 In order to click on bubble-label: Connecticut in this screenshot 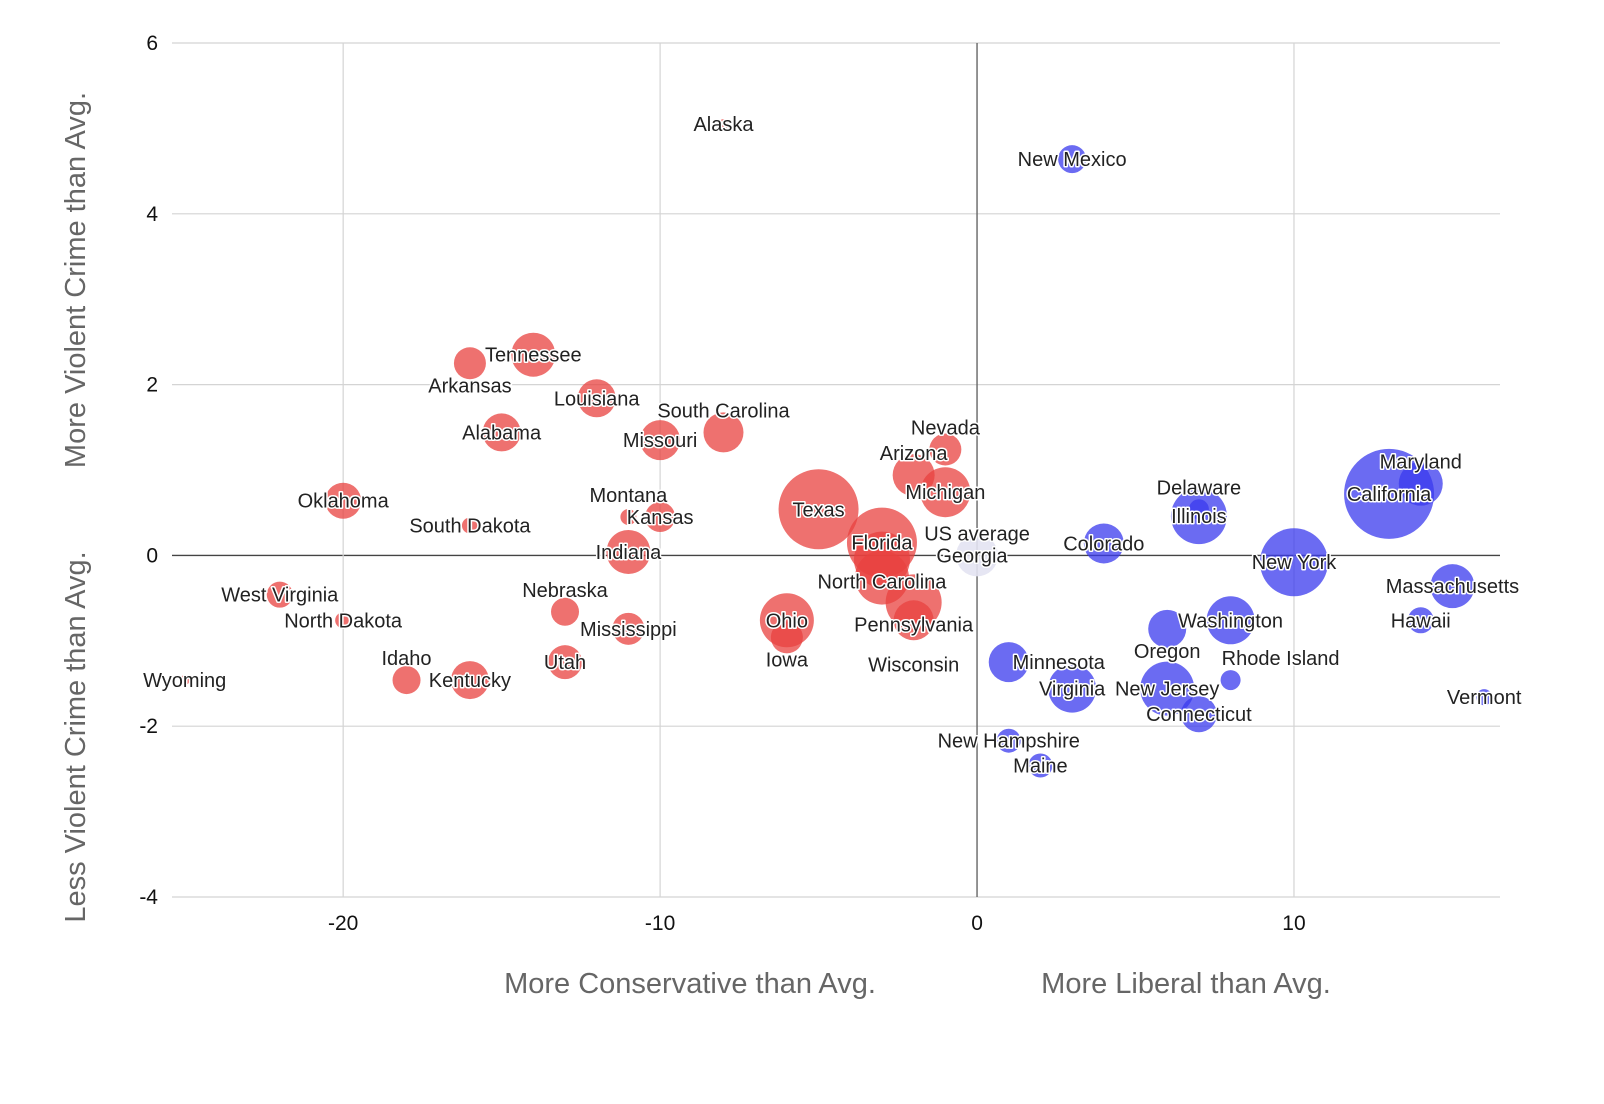, I will do `click(1199, 715)`.